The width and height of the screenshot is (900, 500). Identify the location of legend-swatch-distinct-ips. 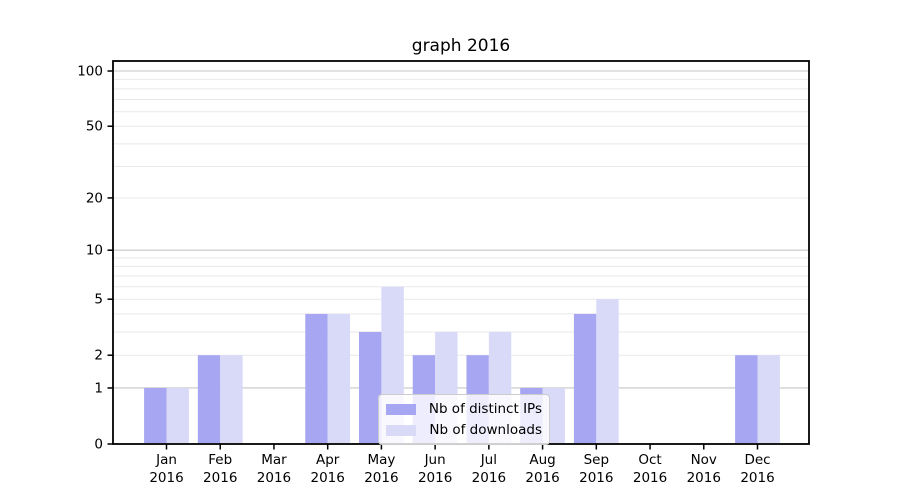
(401, 409).